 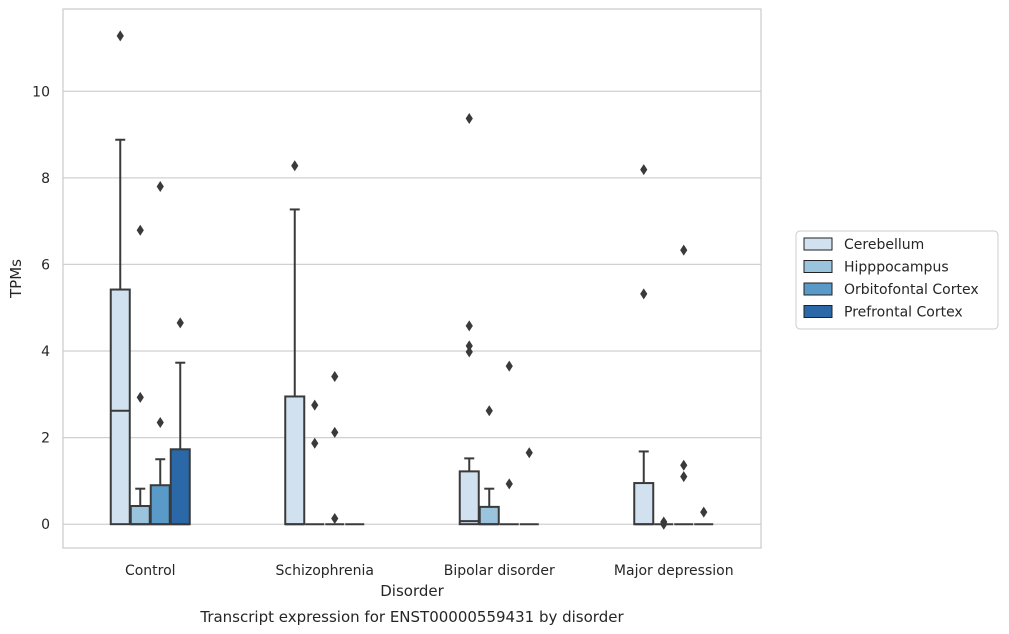 I want to click on y-tick-label: 8, so click(x=45, y=179).